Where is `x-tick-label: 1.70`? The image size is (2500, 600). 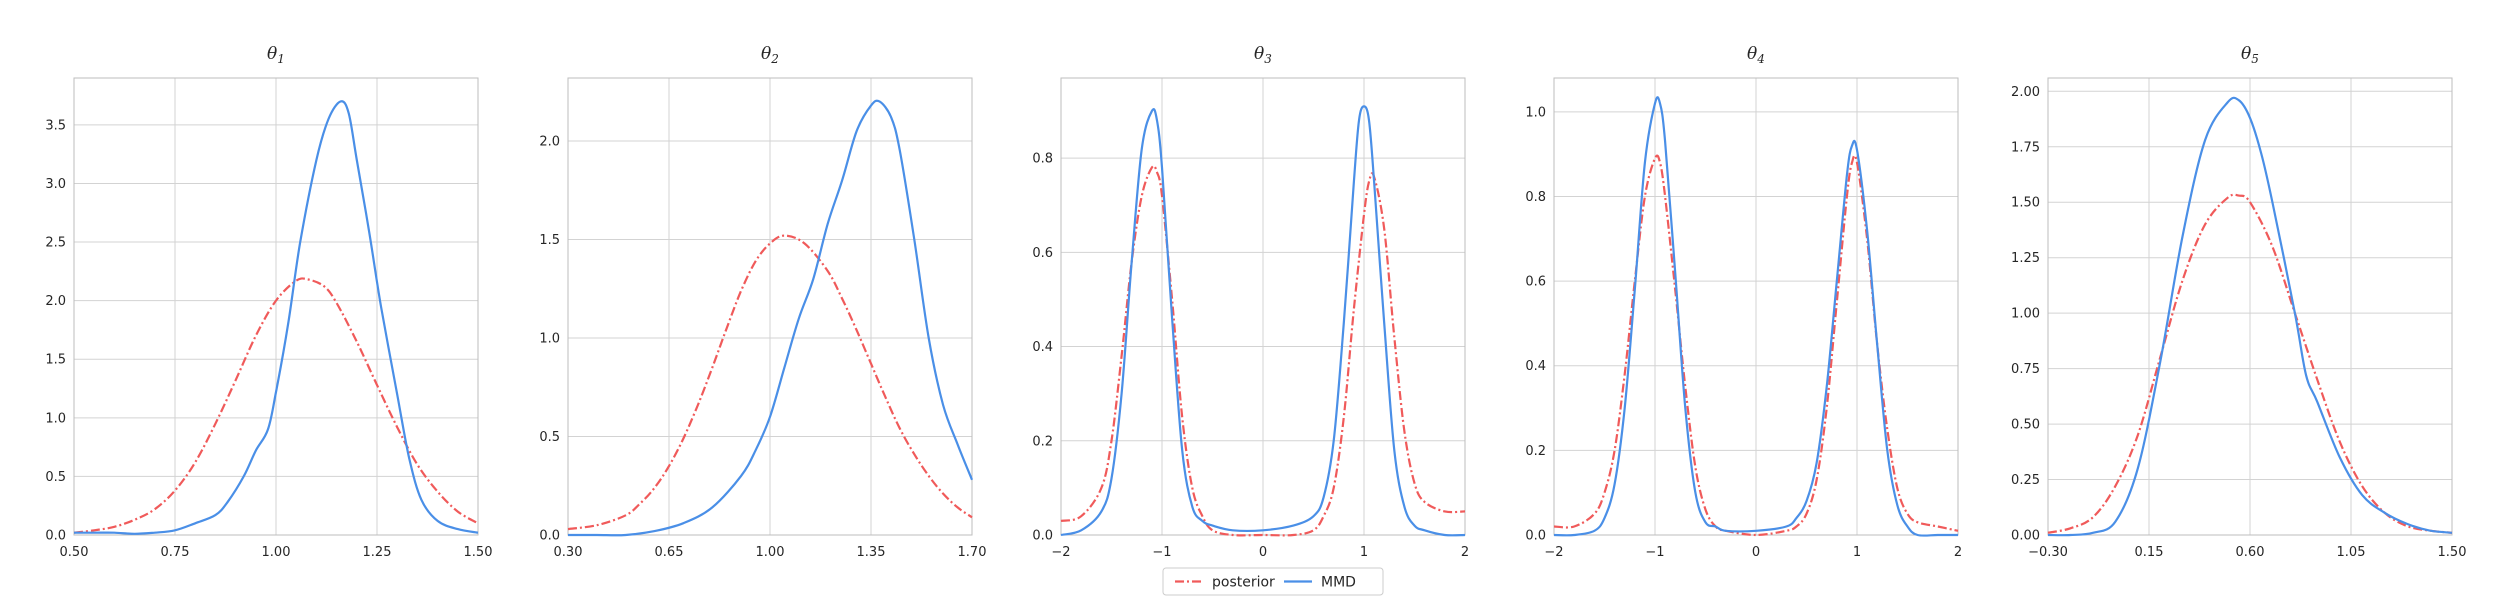 x-tick-label: 1.70 is located at coordinates (972, 552).